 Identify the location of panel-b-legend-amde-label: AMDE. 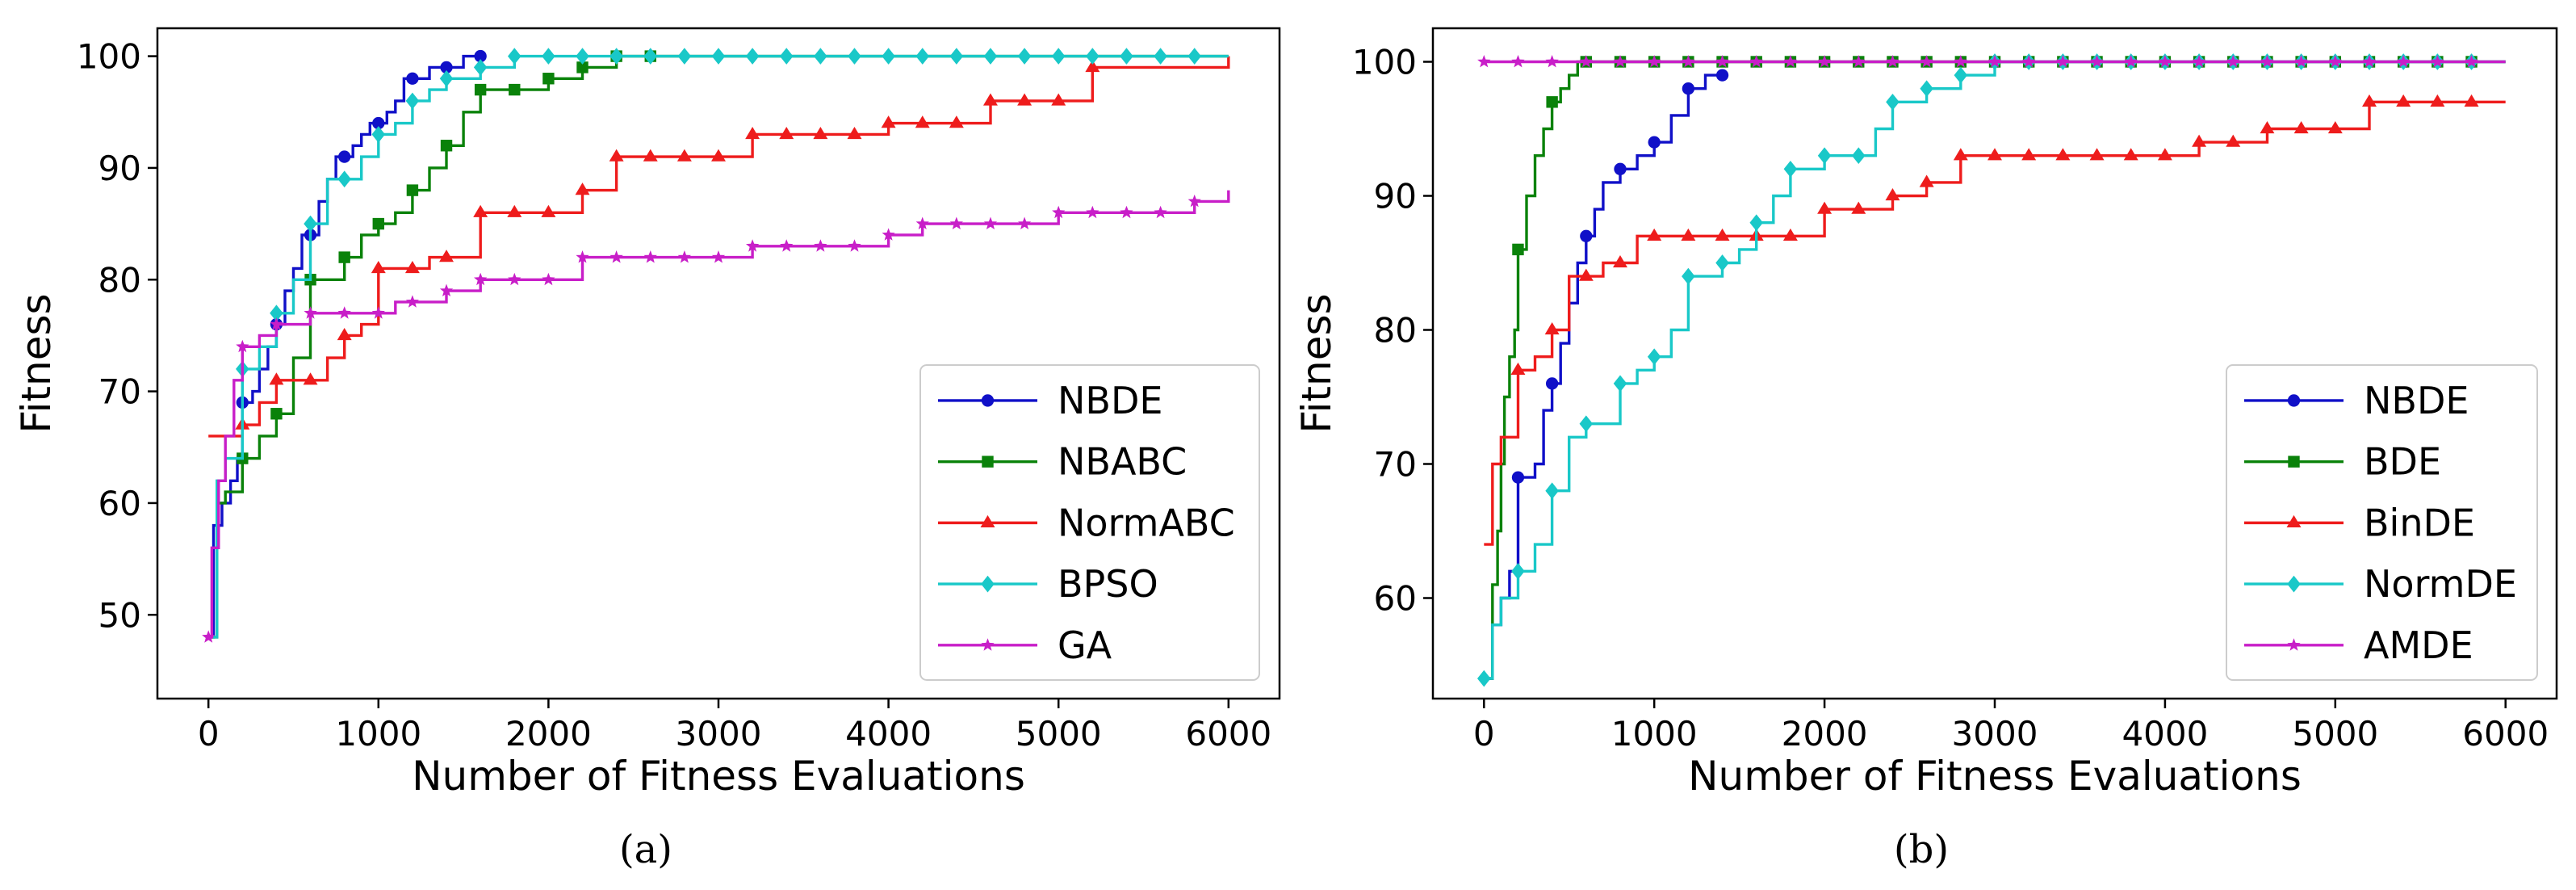
(2418, 645).